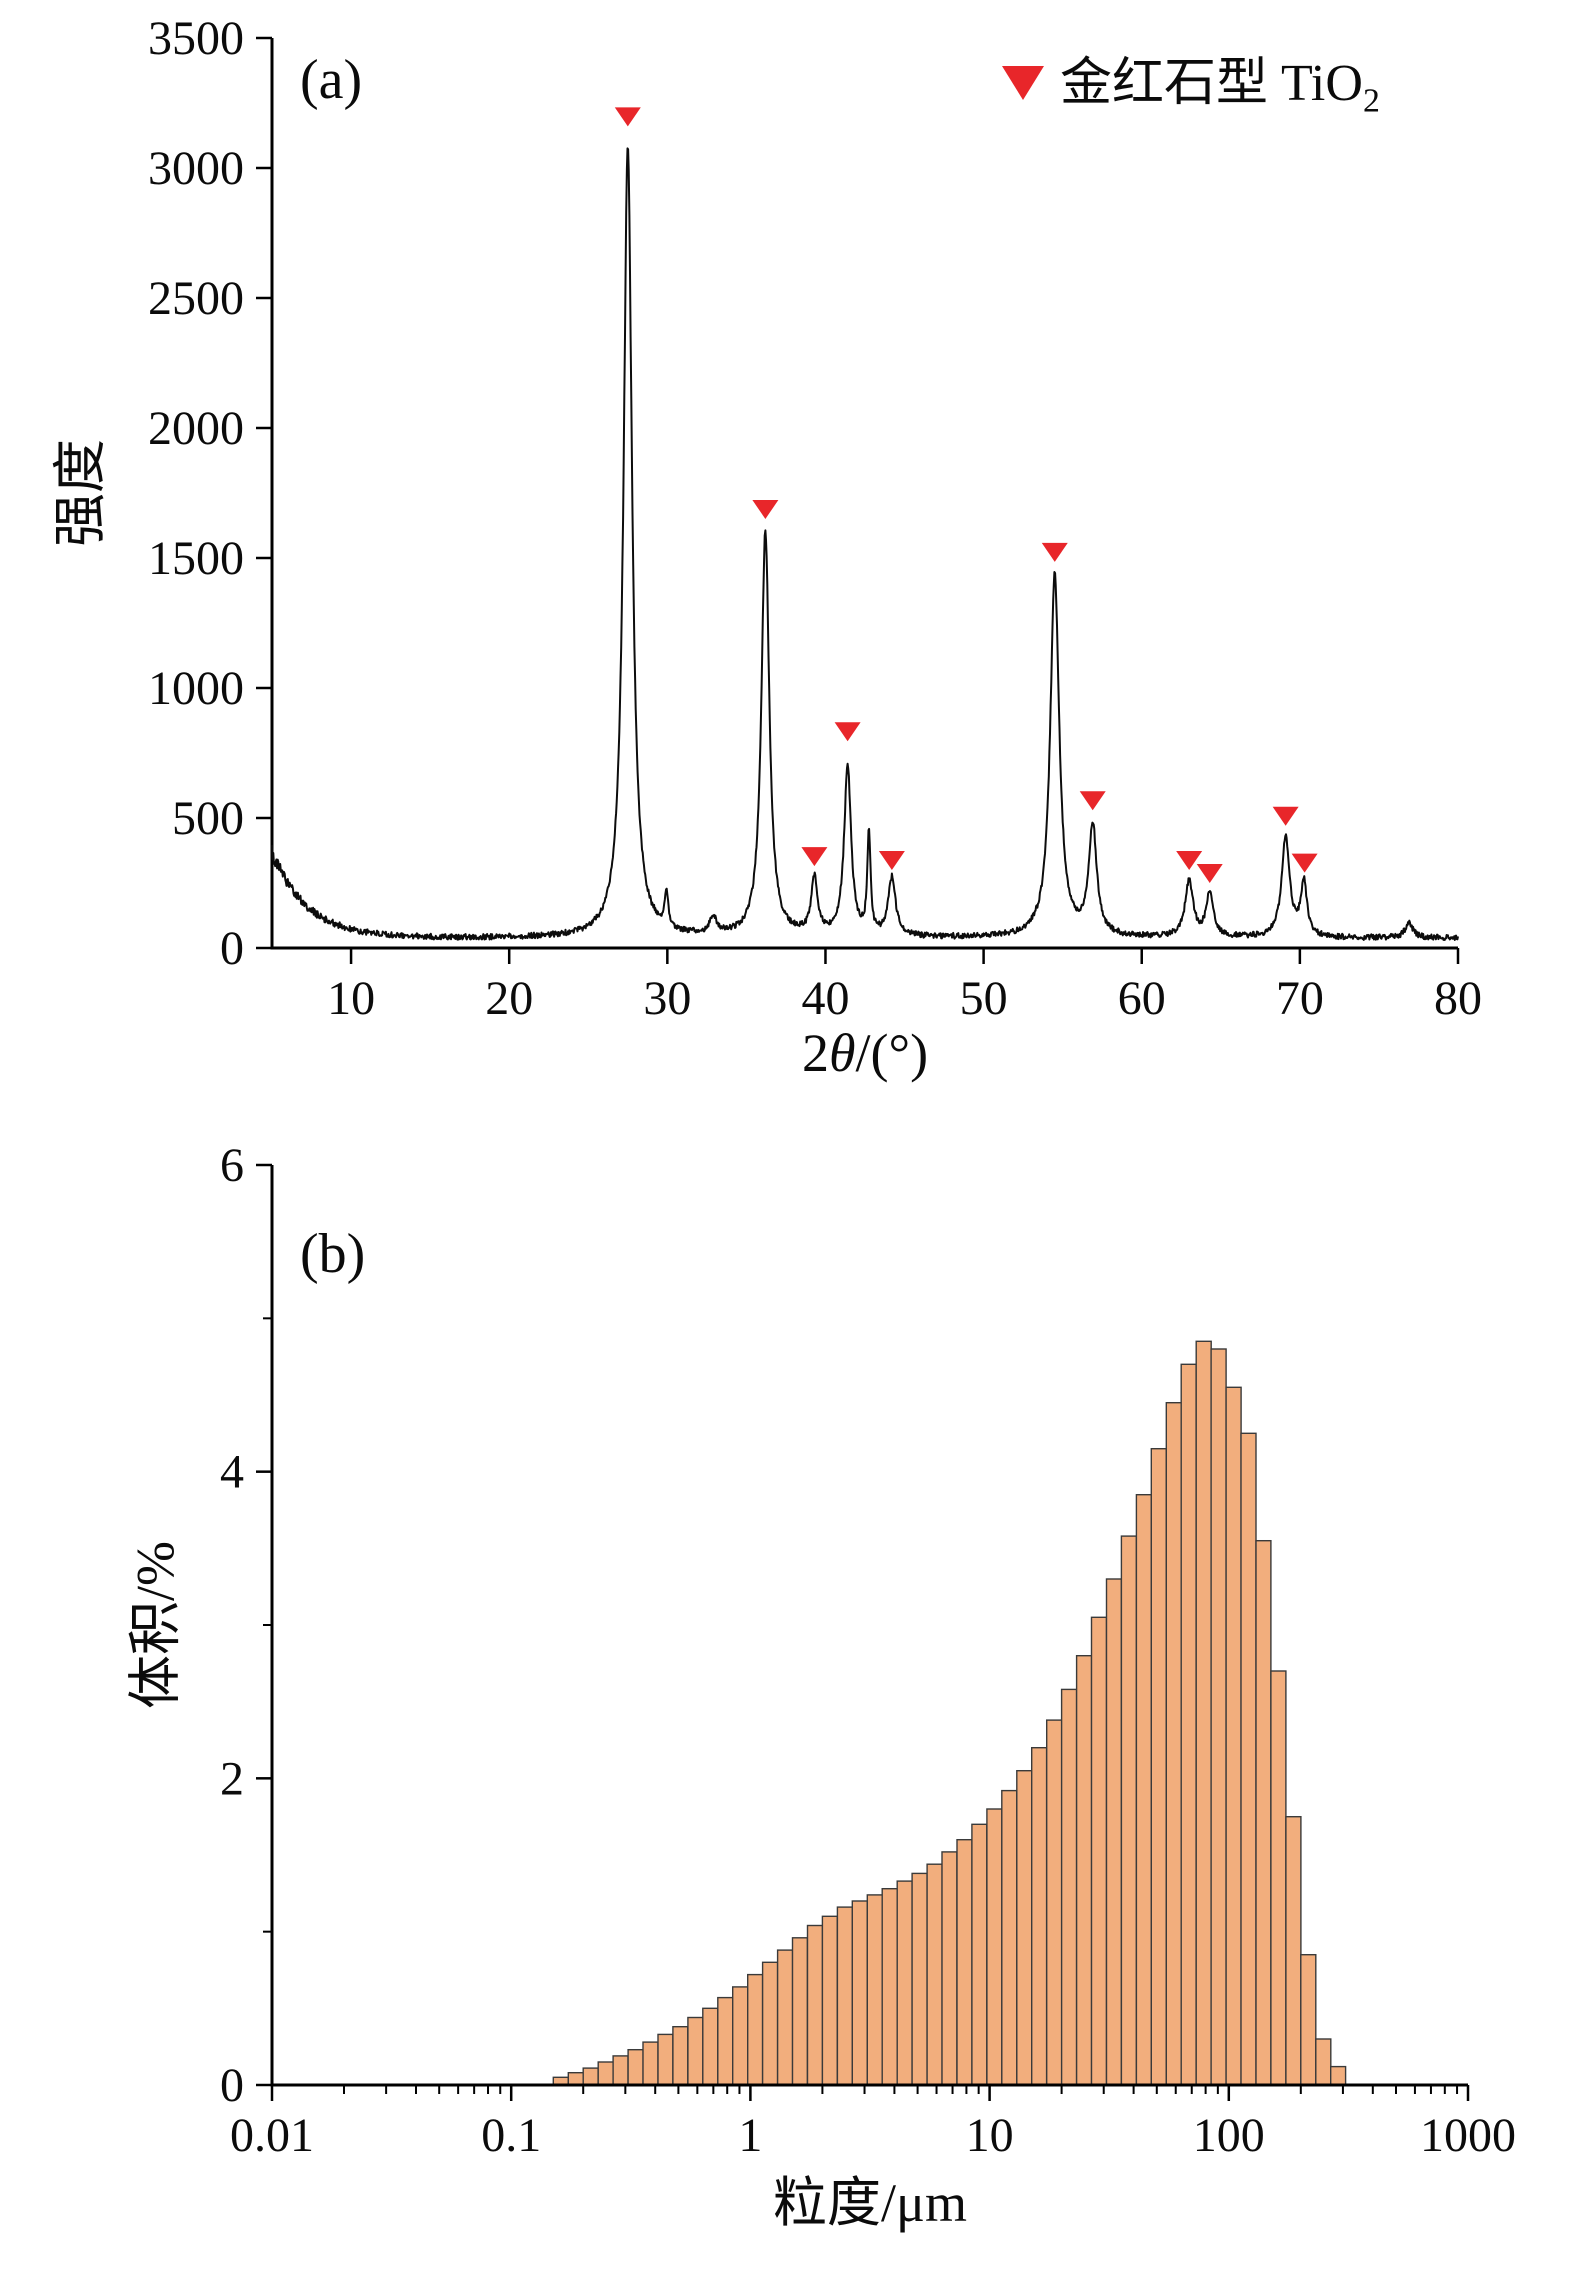  Describe the element at coordinates (1300, 998) in the screenshot. I see `x-tick-label: 70` at that location.